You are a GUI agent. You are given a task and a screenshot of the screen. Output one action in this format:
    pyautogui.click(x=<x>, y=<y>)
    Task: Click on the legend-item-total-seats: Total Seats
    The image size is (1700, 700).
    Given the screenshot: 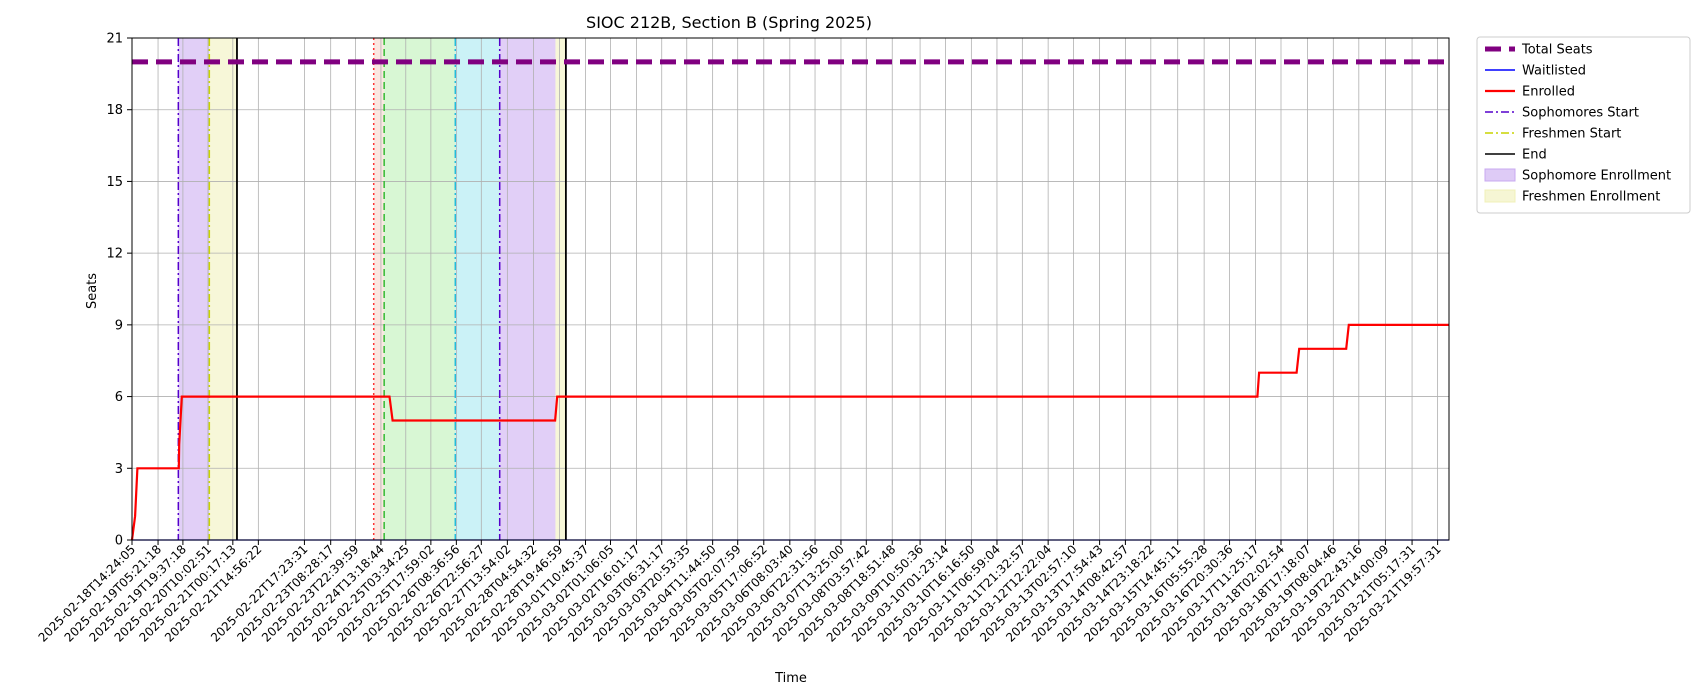 What is the action you would take?
    pyautogui.click(x=1539, y=50)
    